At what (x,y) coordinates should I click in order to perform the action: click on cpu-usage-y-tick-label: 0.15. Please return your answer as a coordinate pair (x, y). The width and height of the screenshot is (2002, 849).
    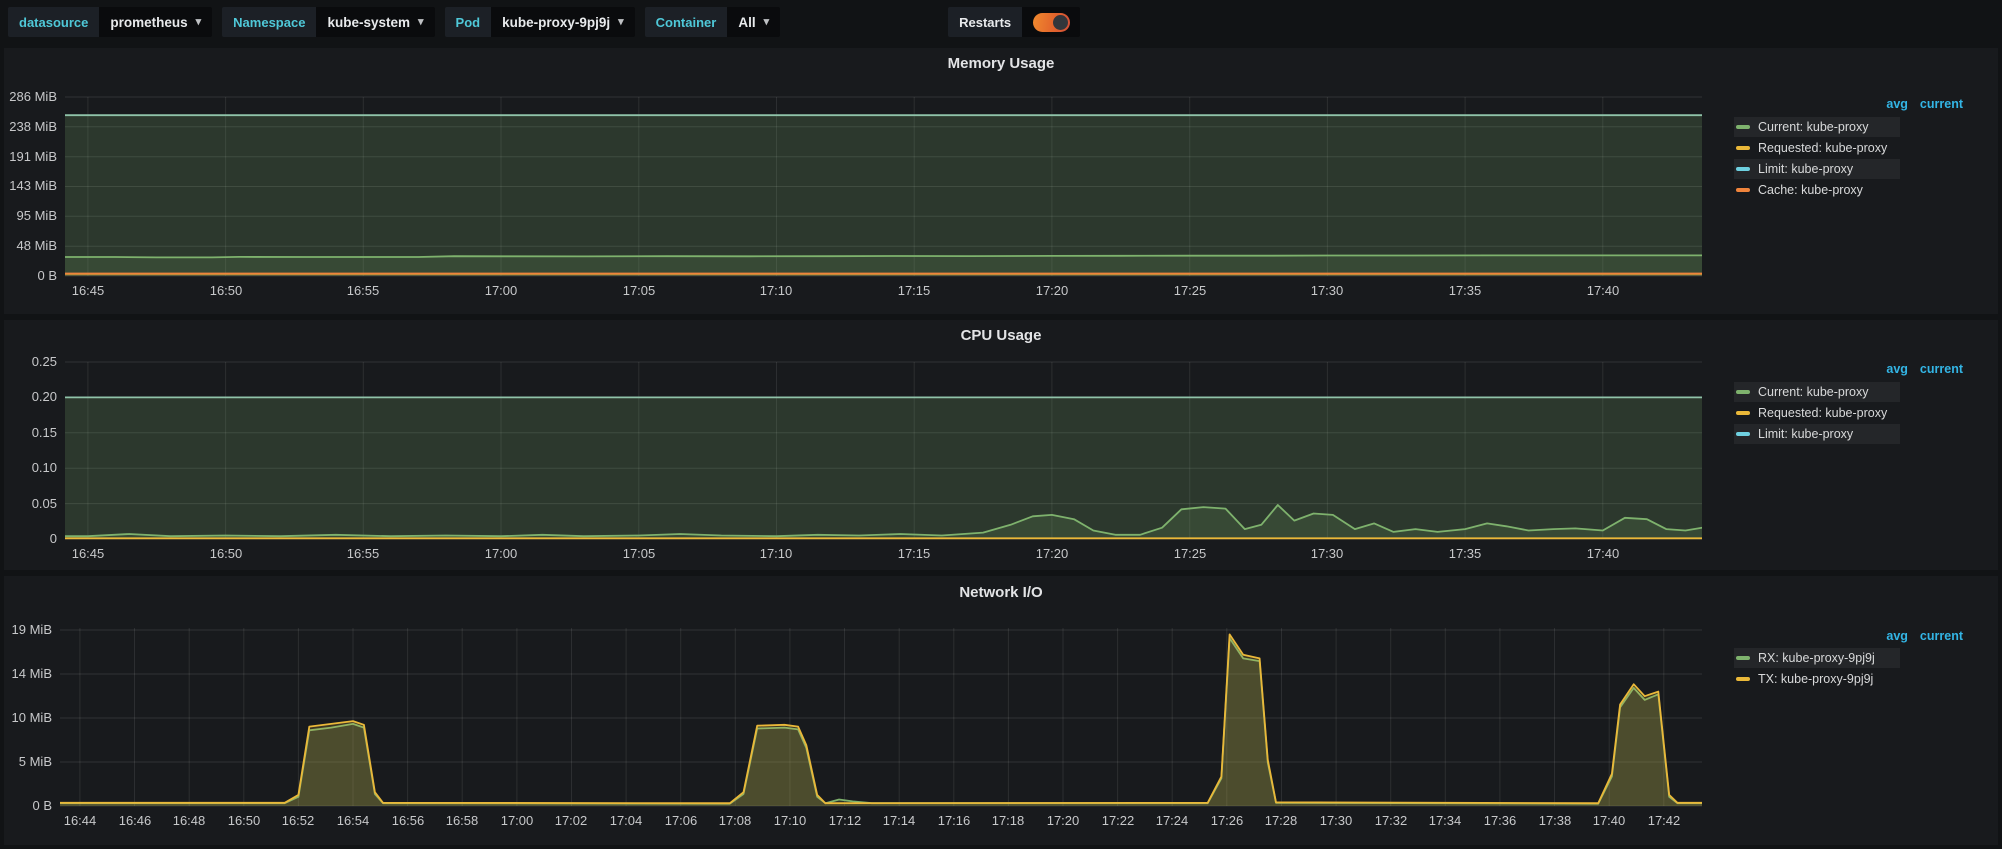
    Looking at the image, I should click on (44, 432).